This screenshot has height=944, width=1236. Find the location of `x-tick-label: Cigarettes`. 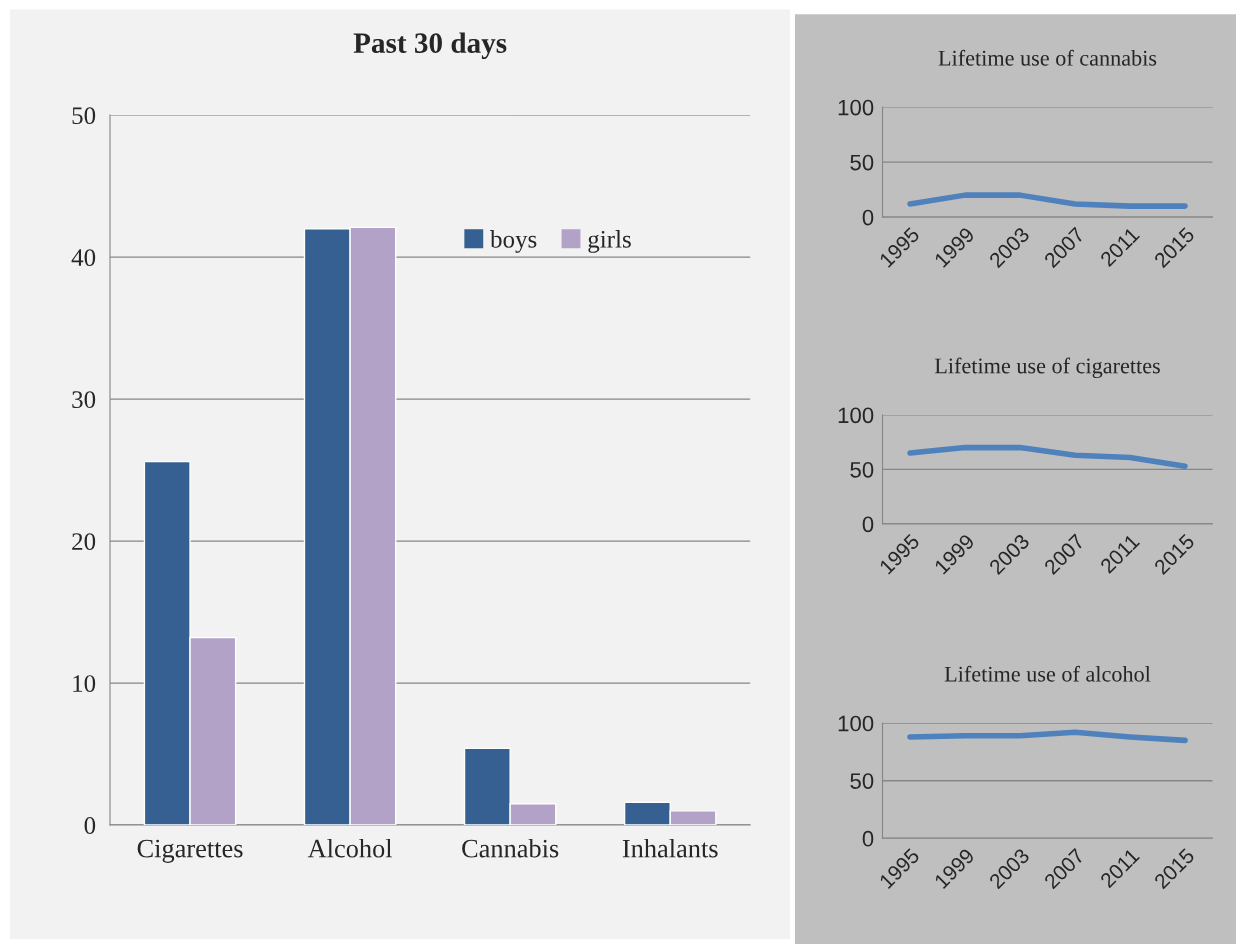

x-tick-label: Cigarettes is located at coordinates (190, 851).